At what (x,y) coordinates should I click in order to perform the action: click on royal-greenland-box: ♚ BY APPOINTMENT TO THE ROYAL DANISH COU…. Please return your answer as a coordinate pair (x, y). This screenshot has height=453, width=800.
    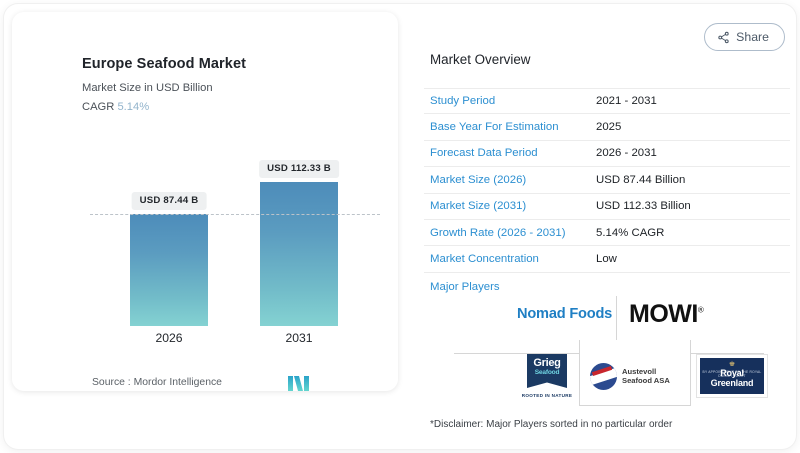
    Looking at the image, I should click on (732, 376).